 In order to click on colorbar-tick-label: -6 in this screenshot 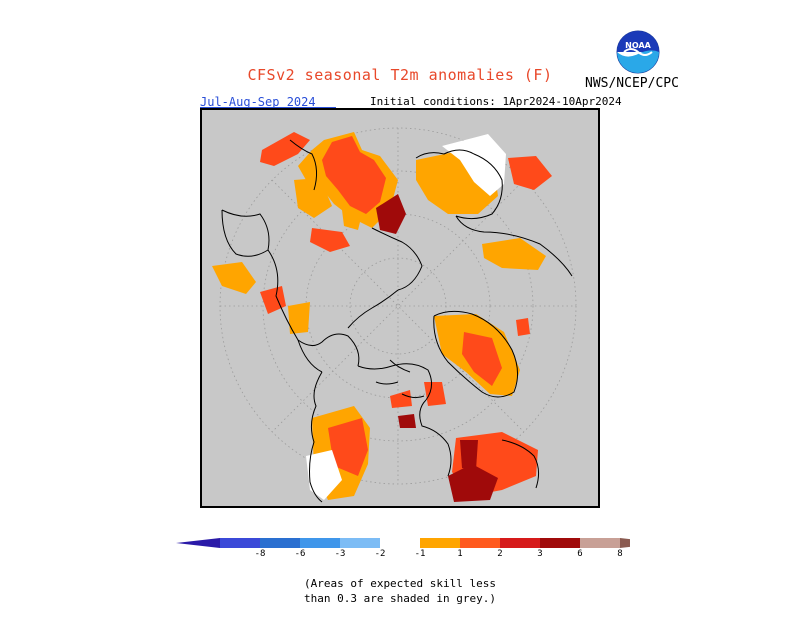, I will do `click(300, 554)`.